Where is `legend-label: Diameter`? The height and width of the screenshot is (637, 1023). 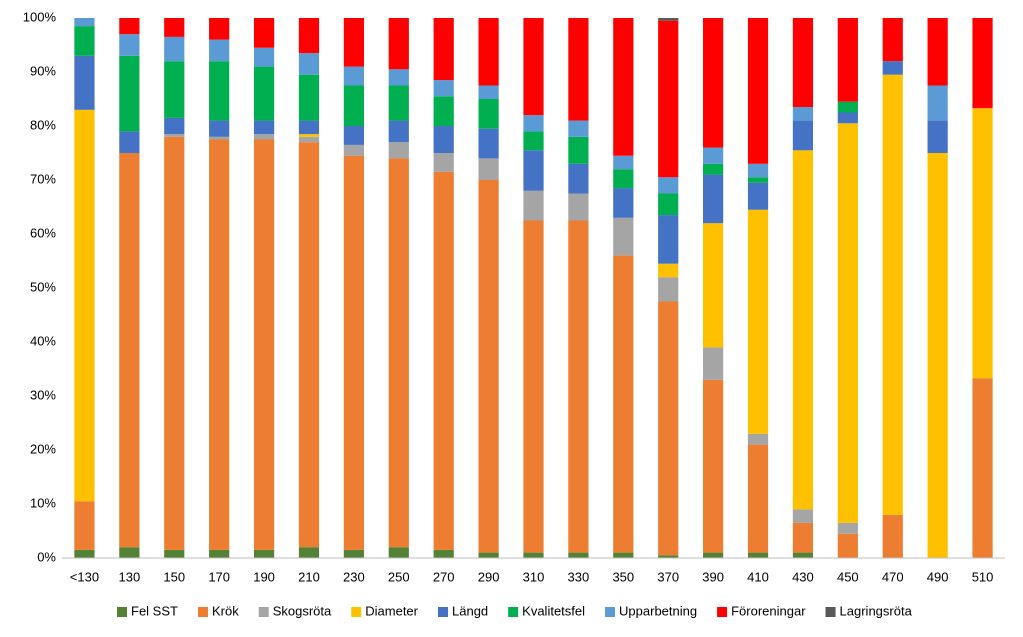
legend-label: Diameter is located at coordinates (391, 610).